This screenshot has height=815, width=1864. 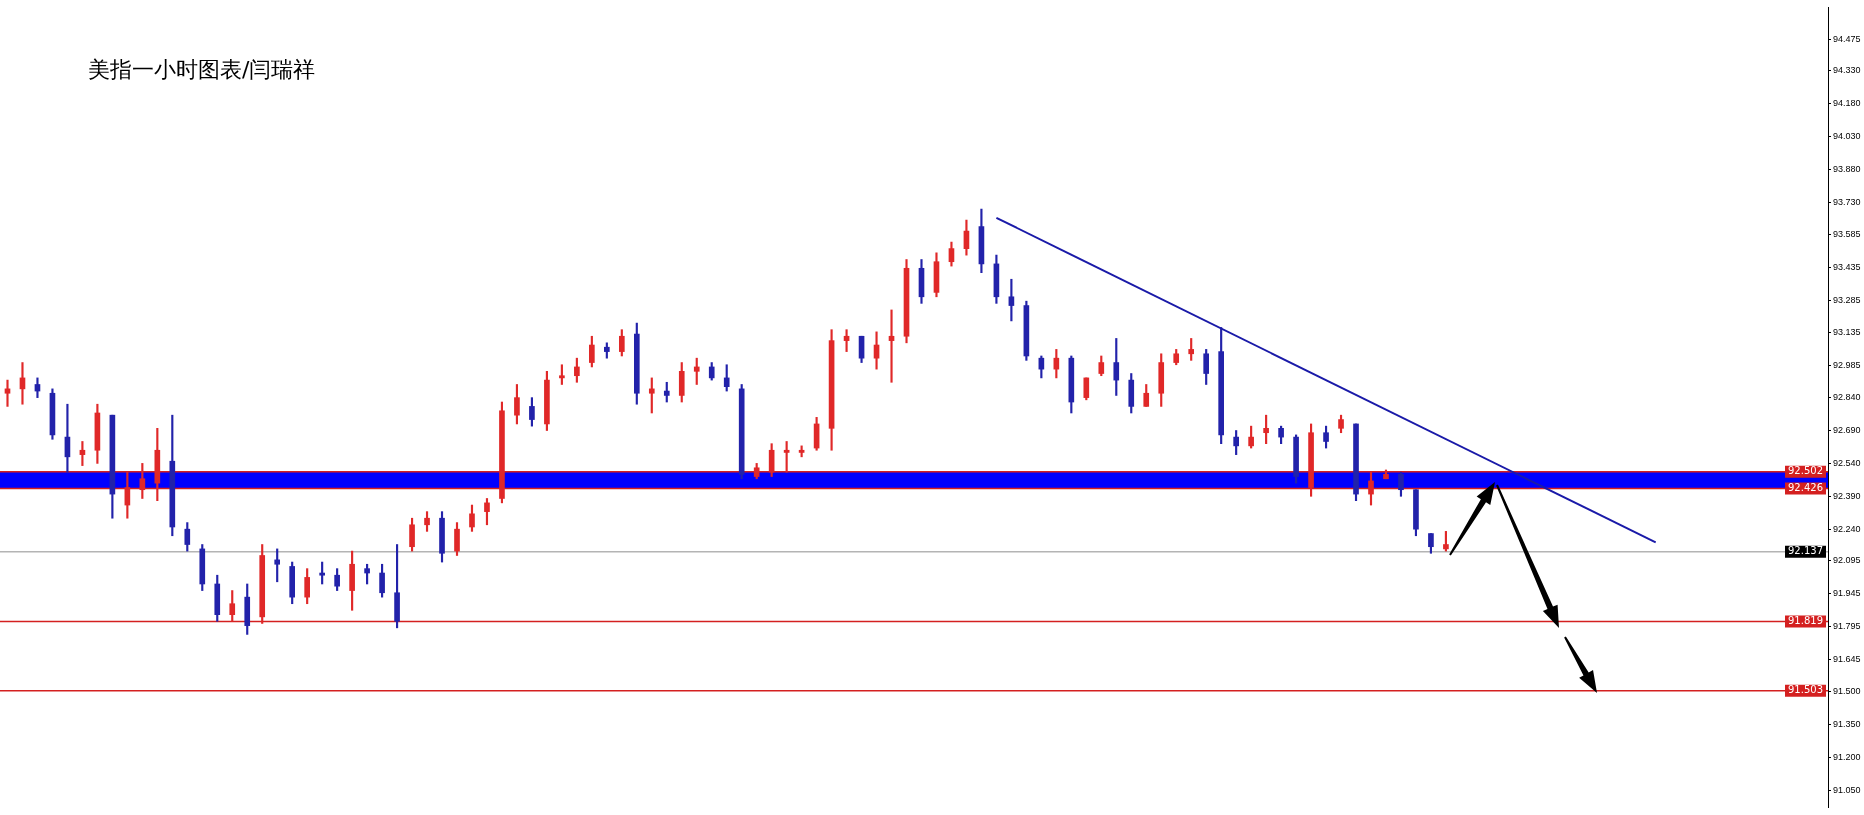 I want to click on y-tick-label: 93.585, so click(x=1847, y=233).